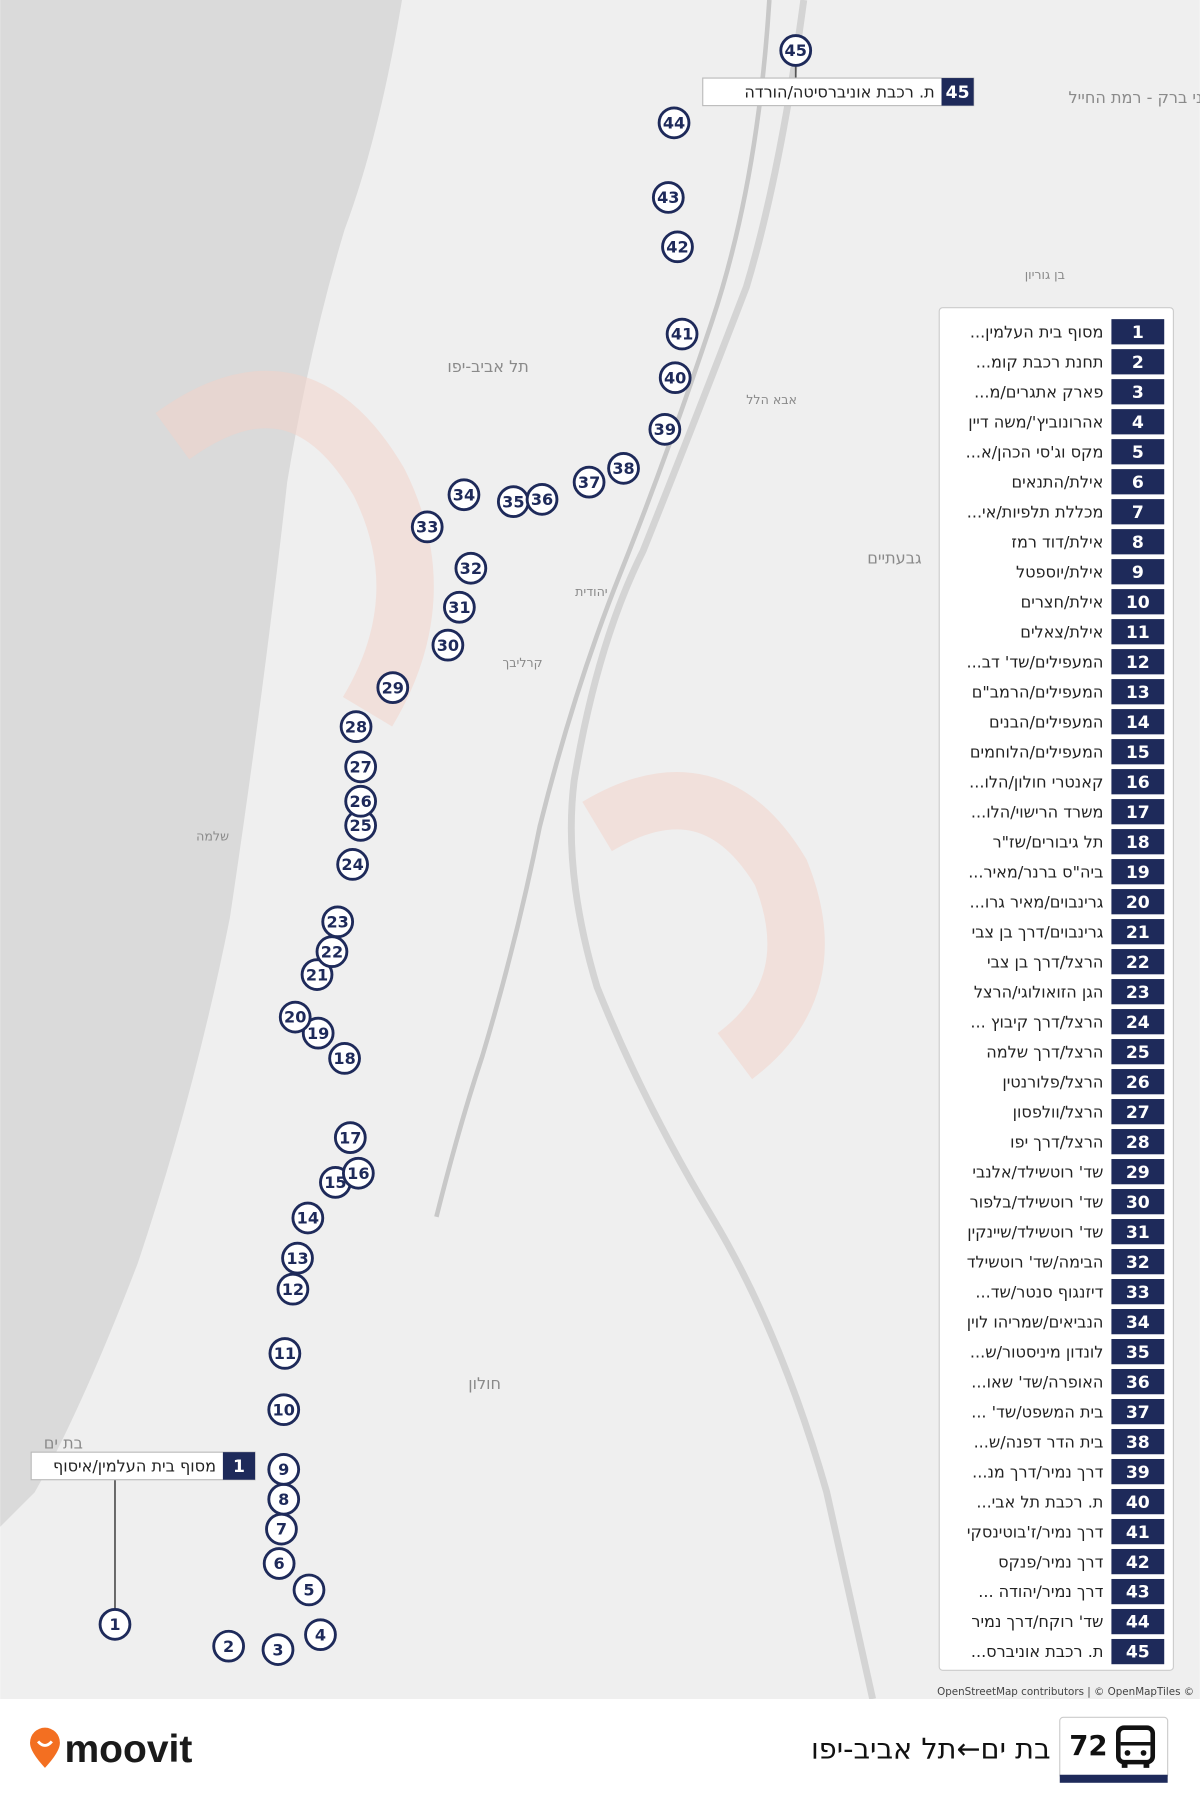  What do you see at coordinates (796, 50) in the screenshot?
I see `stop-marker: 45` at bounding box center [796, 50].